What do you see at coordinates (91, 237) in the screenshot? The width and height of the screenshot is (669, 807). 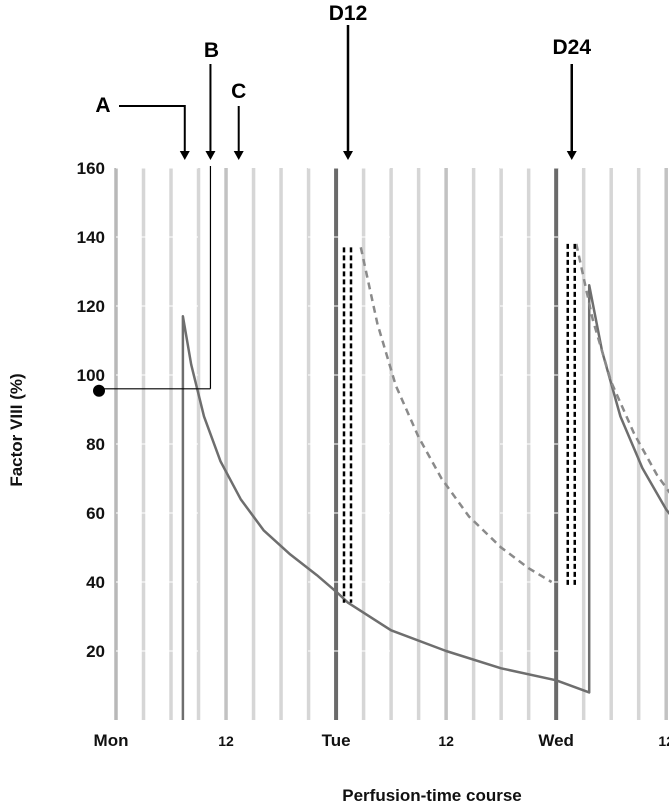 I see `y-tick-label: 140` at bounding box center [91, 237].